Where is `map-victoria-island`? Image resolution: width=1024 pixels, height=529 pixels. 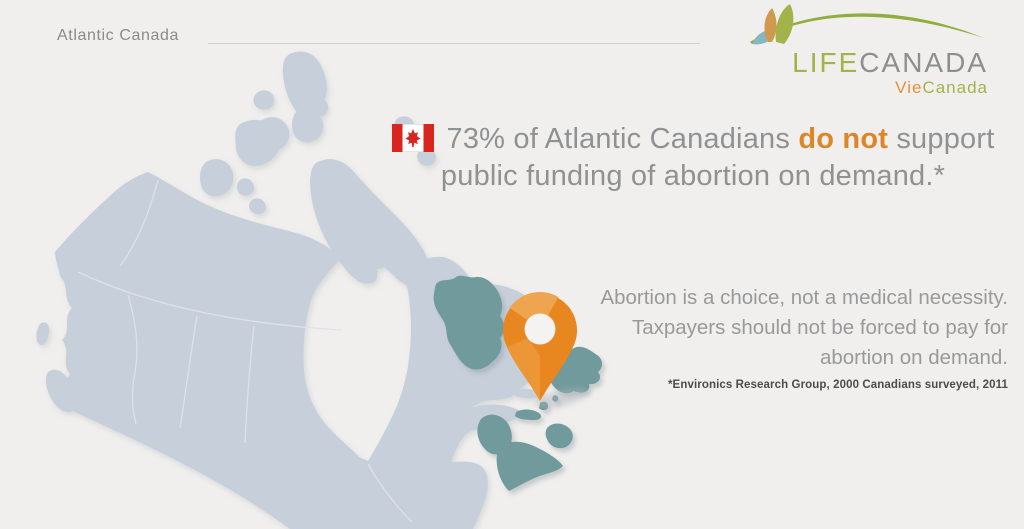
map-victoria-island is located at coordinates (258, 143).